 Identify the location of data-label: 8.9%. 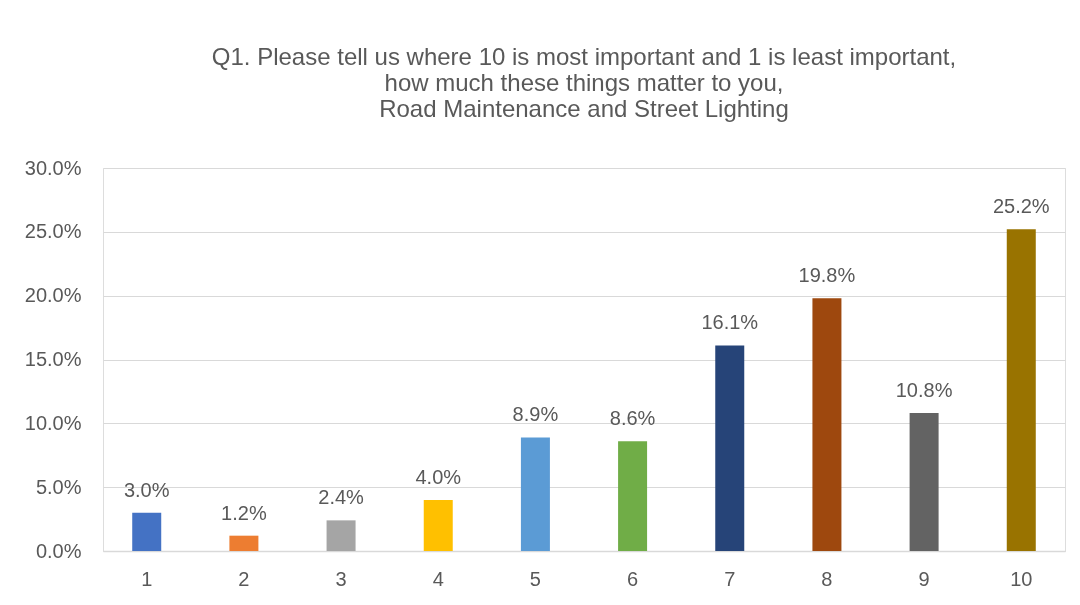
(535, 414).